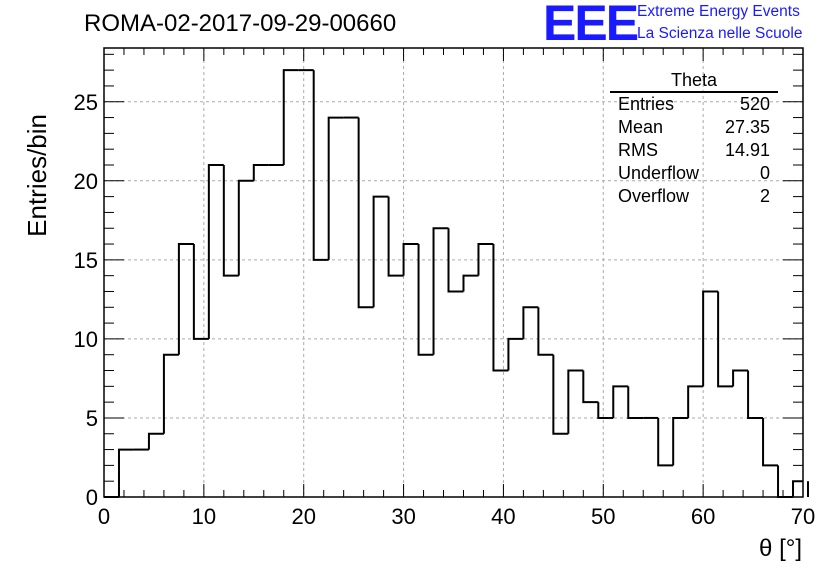  Describe the element at coordinates (694, 81) in the screenshot. I see `stats-title: Theta` at that location.